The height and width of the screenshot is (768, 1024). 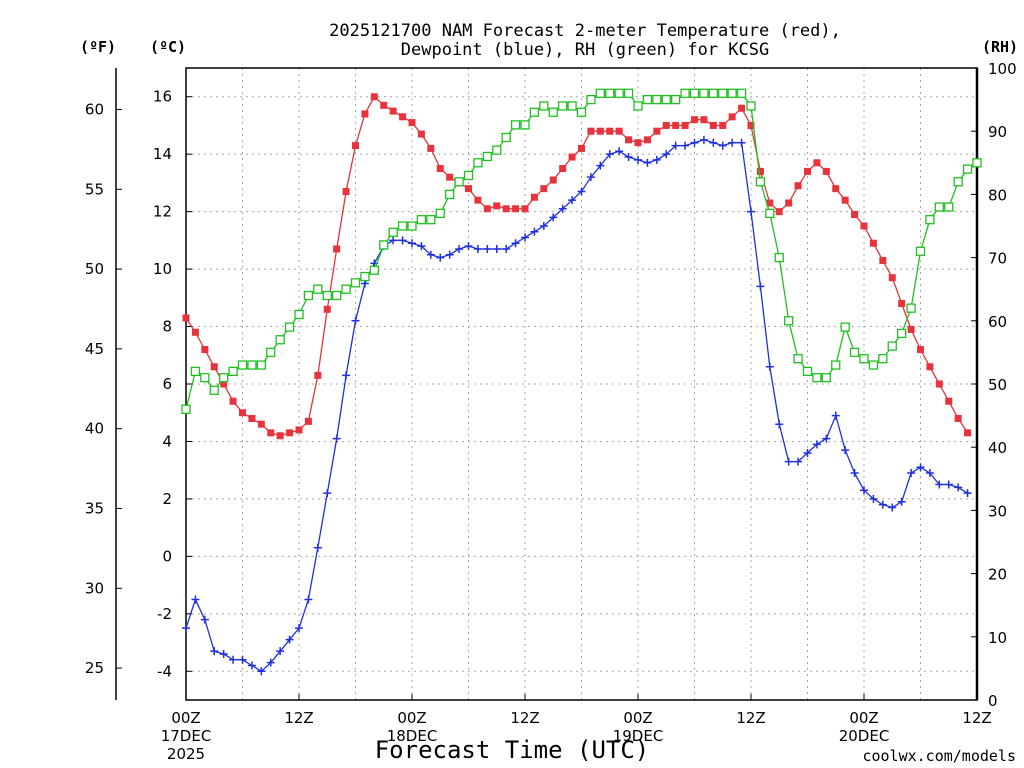 What do you see at coordinates (98, 47) in the screenshot?
I see `fahrenheit-unit-label: (ºF)` at bounding box center [98, 47].